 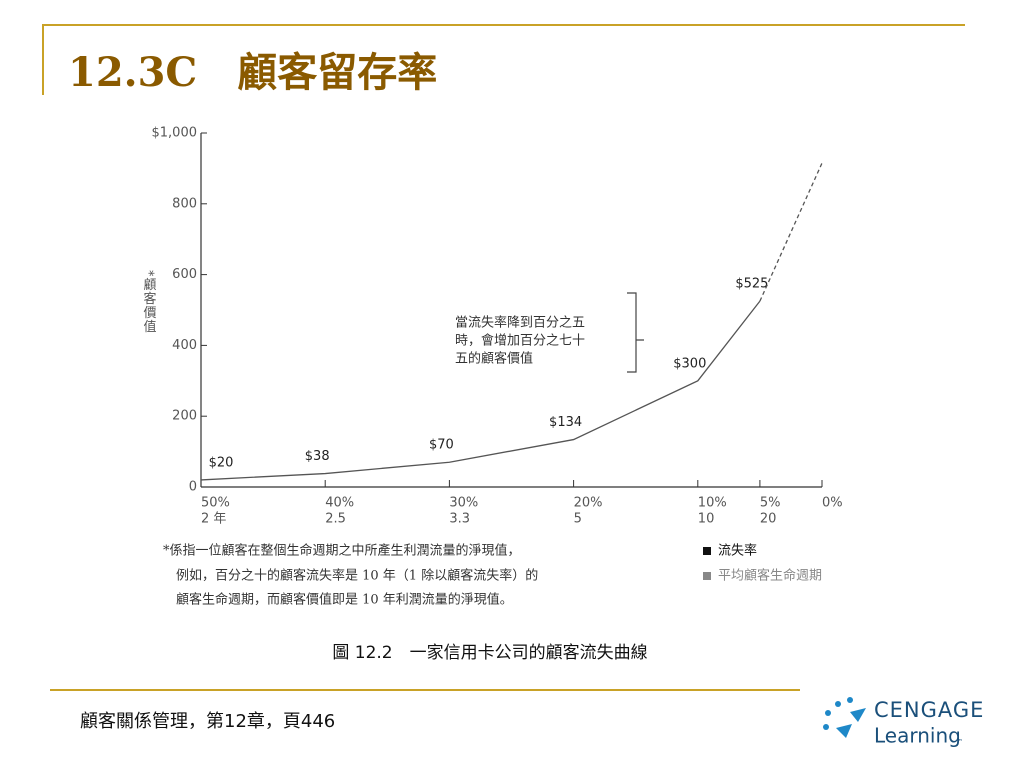 I want to click on x-lifetime-label: 2.5, so click(x=335, y=519).